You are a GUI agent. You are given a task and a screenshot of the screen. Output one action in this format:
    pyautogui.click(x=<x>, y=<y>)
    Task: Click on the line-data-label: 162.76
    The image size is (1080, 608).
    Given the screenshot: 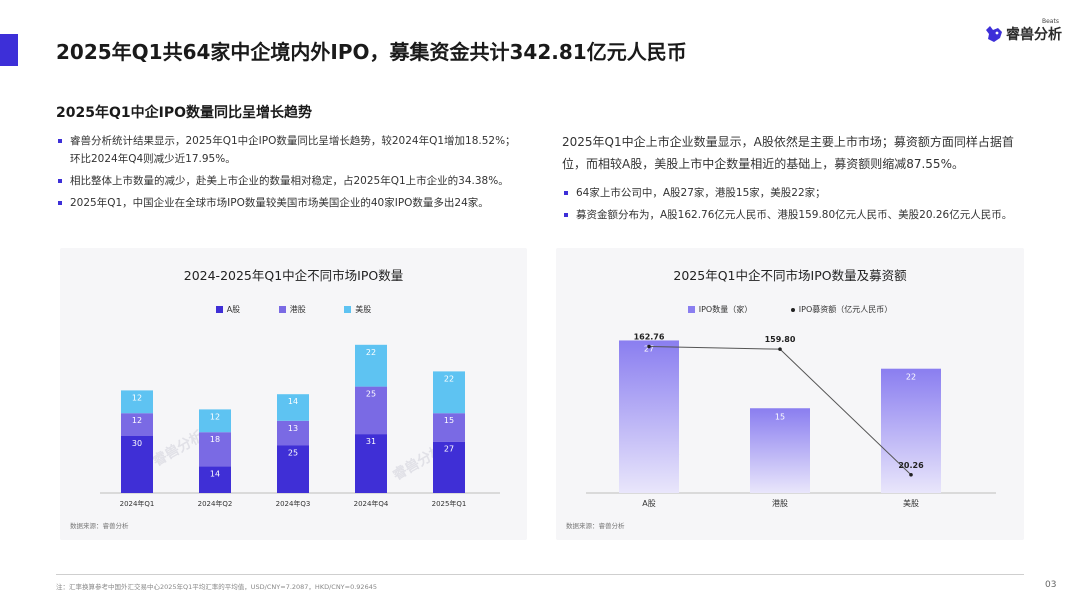 What is the action you would take?
    pyautogui.click(x=649, y=337)
    